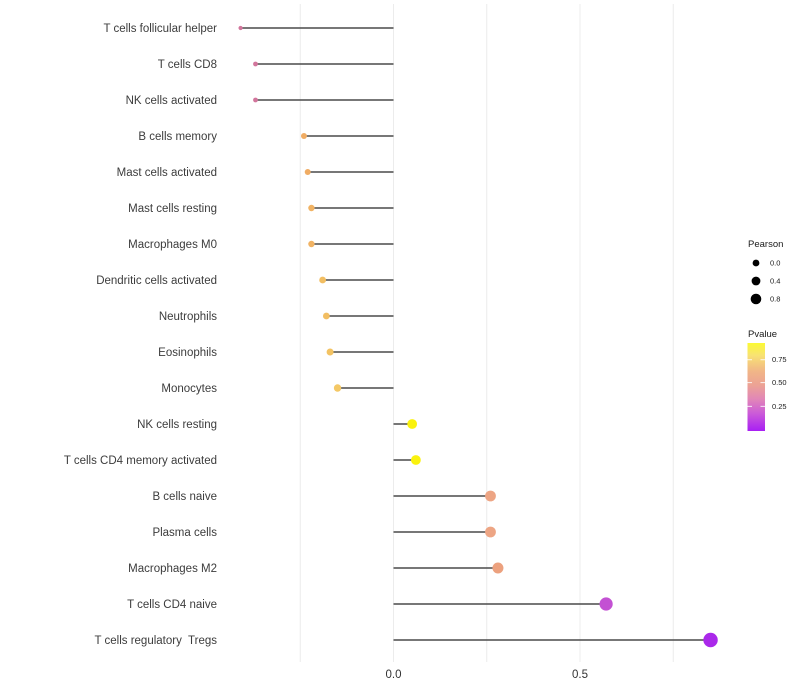  I want to click on y-axis-label: Mast cells activated, so click(167, 173).